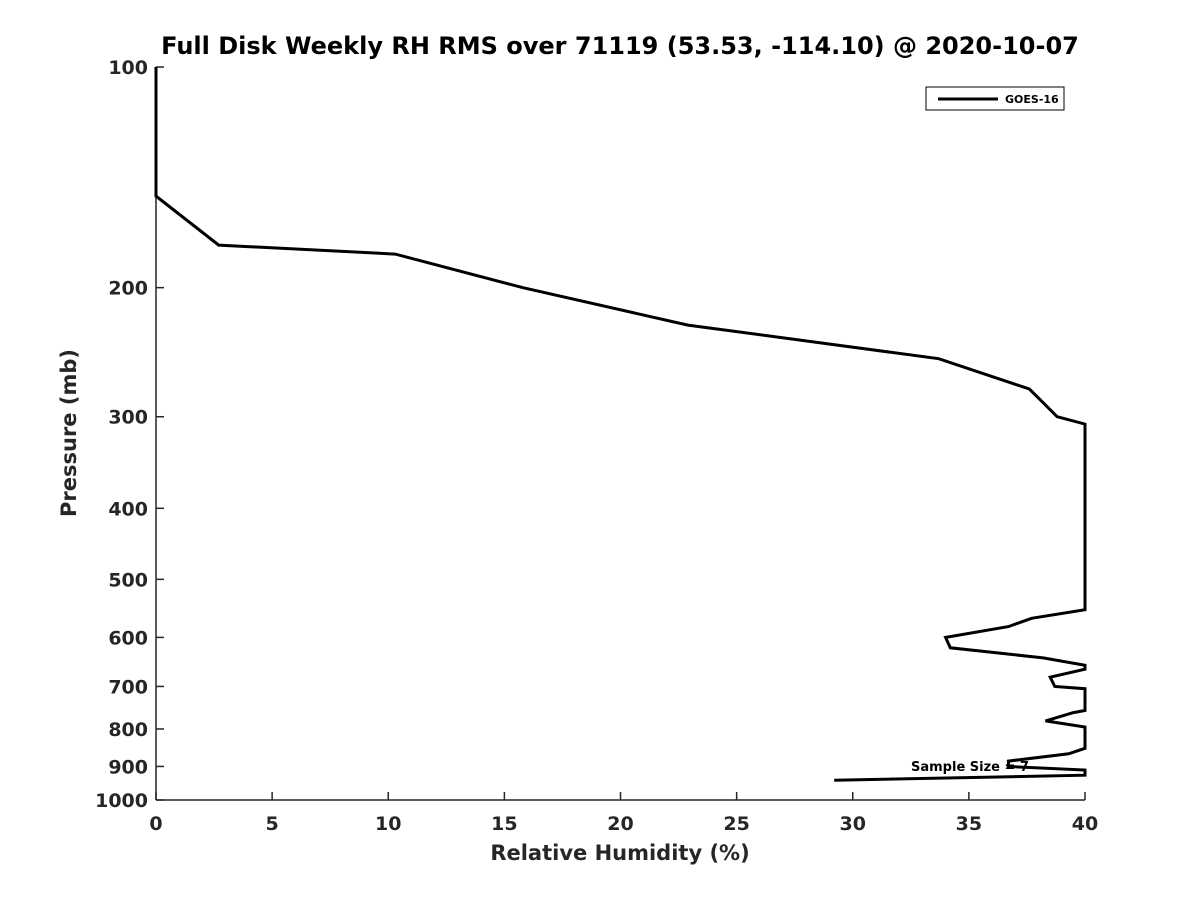  Describe the element at coordinates (128, 68) in the screenshot. I see `y-tick-label: 100` at that location.